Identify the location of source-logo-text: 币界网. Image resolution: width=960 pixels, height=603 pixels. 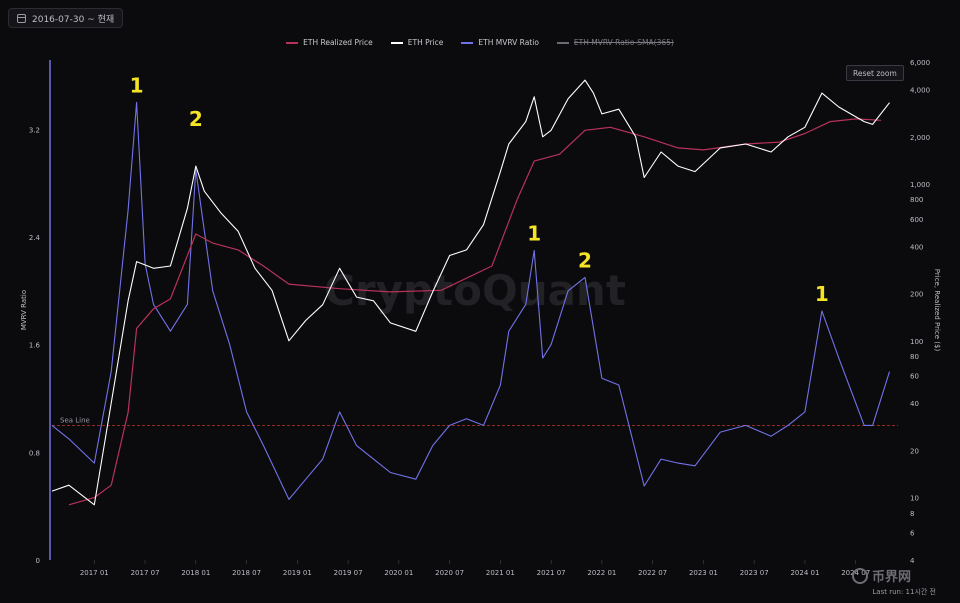
(892, 577).